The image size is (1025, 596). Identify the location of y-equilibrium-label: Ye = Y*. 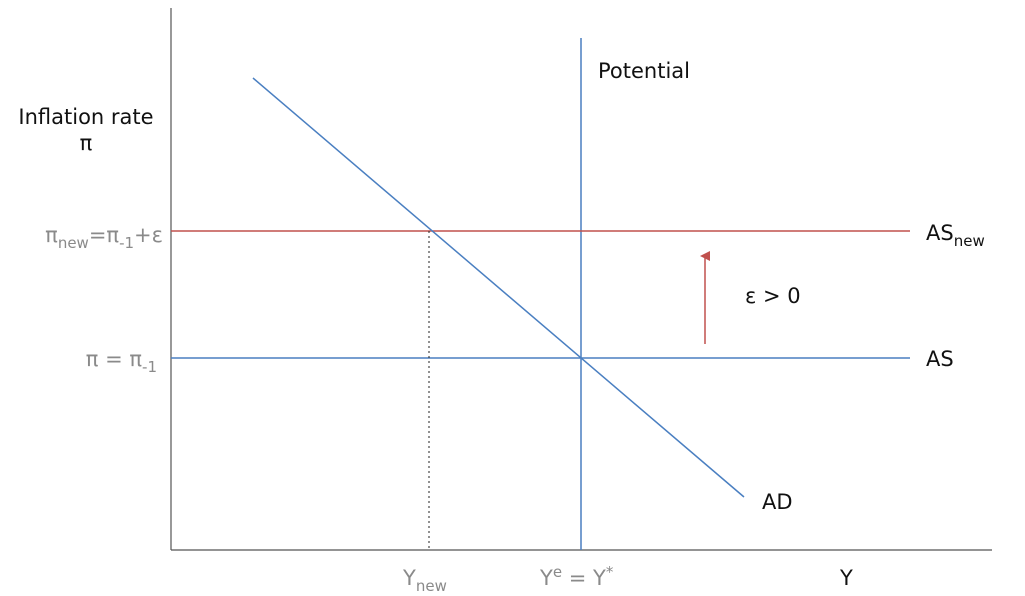
(576, 576).